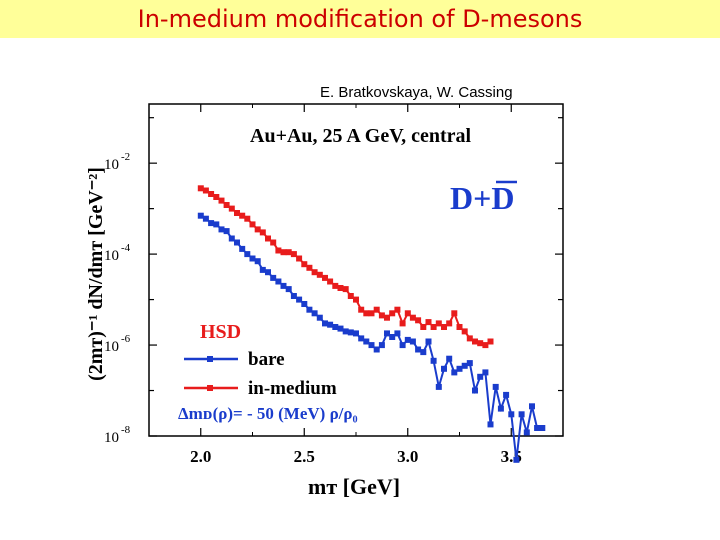 This screenshot has width=720, height=540. What do you see at coordinates (292, 388) in the screenshot?
I see `legend-inmedium-label: in-medium` at bounding box center [292, 388].